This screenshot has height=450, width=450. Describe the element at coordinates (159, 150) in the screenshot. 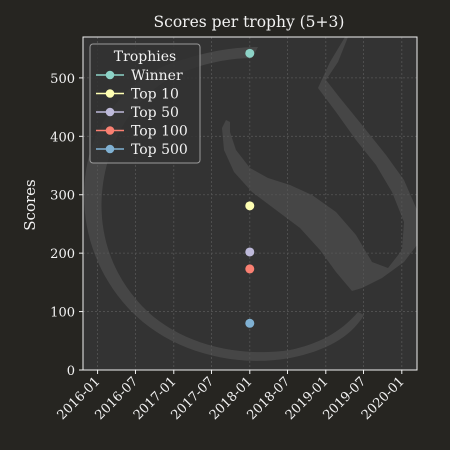

I see `legend-label-top-500: Top 500` at that location.